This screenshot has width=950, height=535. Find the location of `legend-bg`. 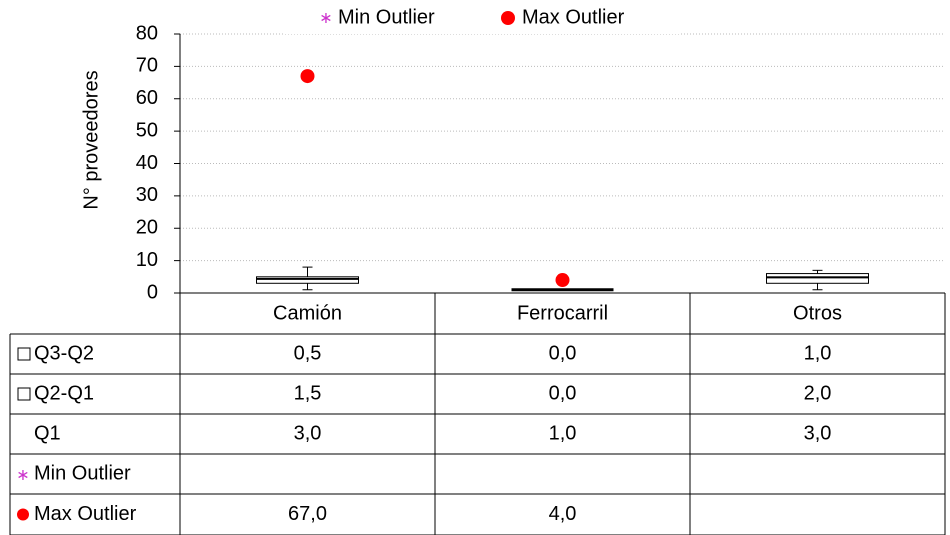

legend-bg is located at coordinates (482, 18).